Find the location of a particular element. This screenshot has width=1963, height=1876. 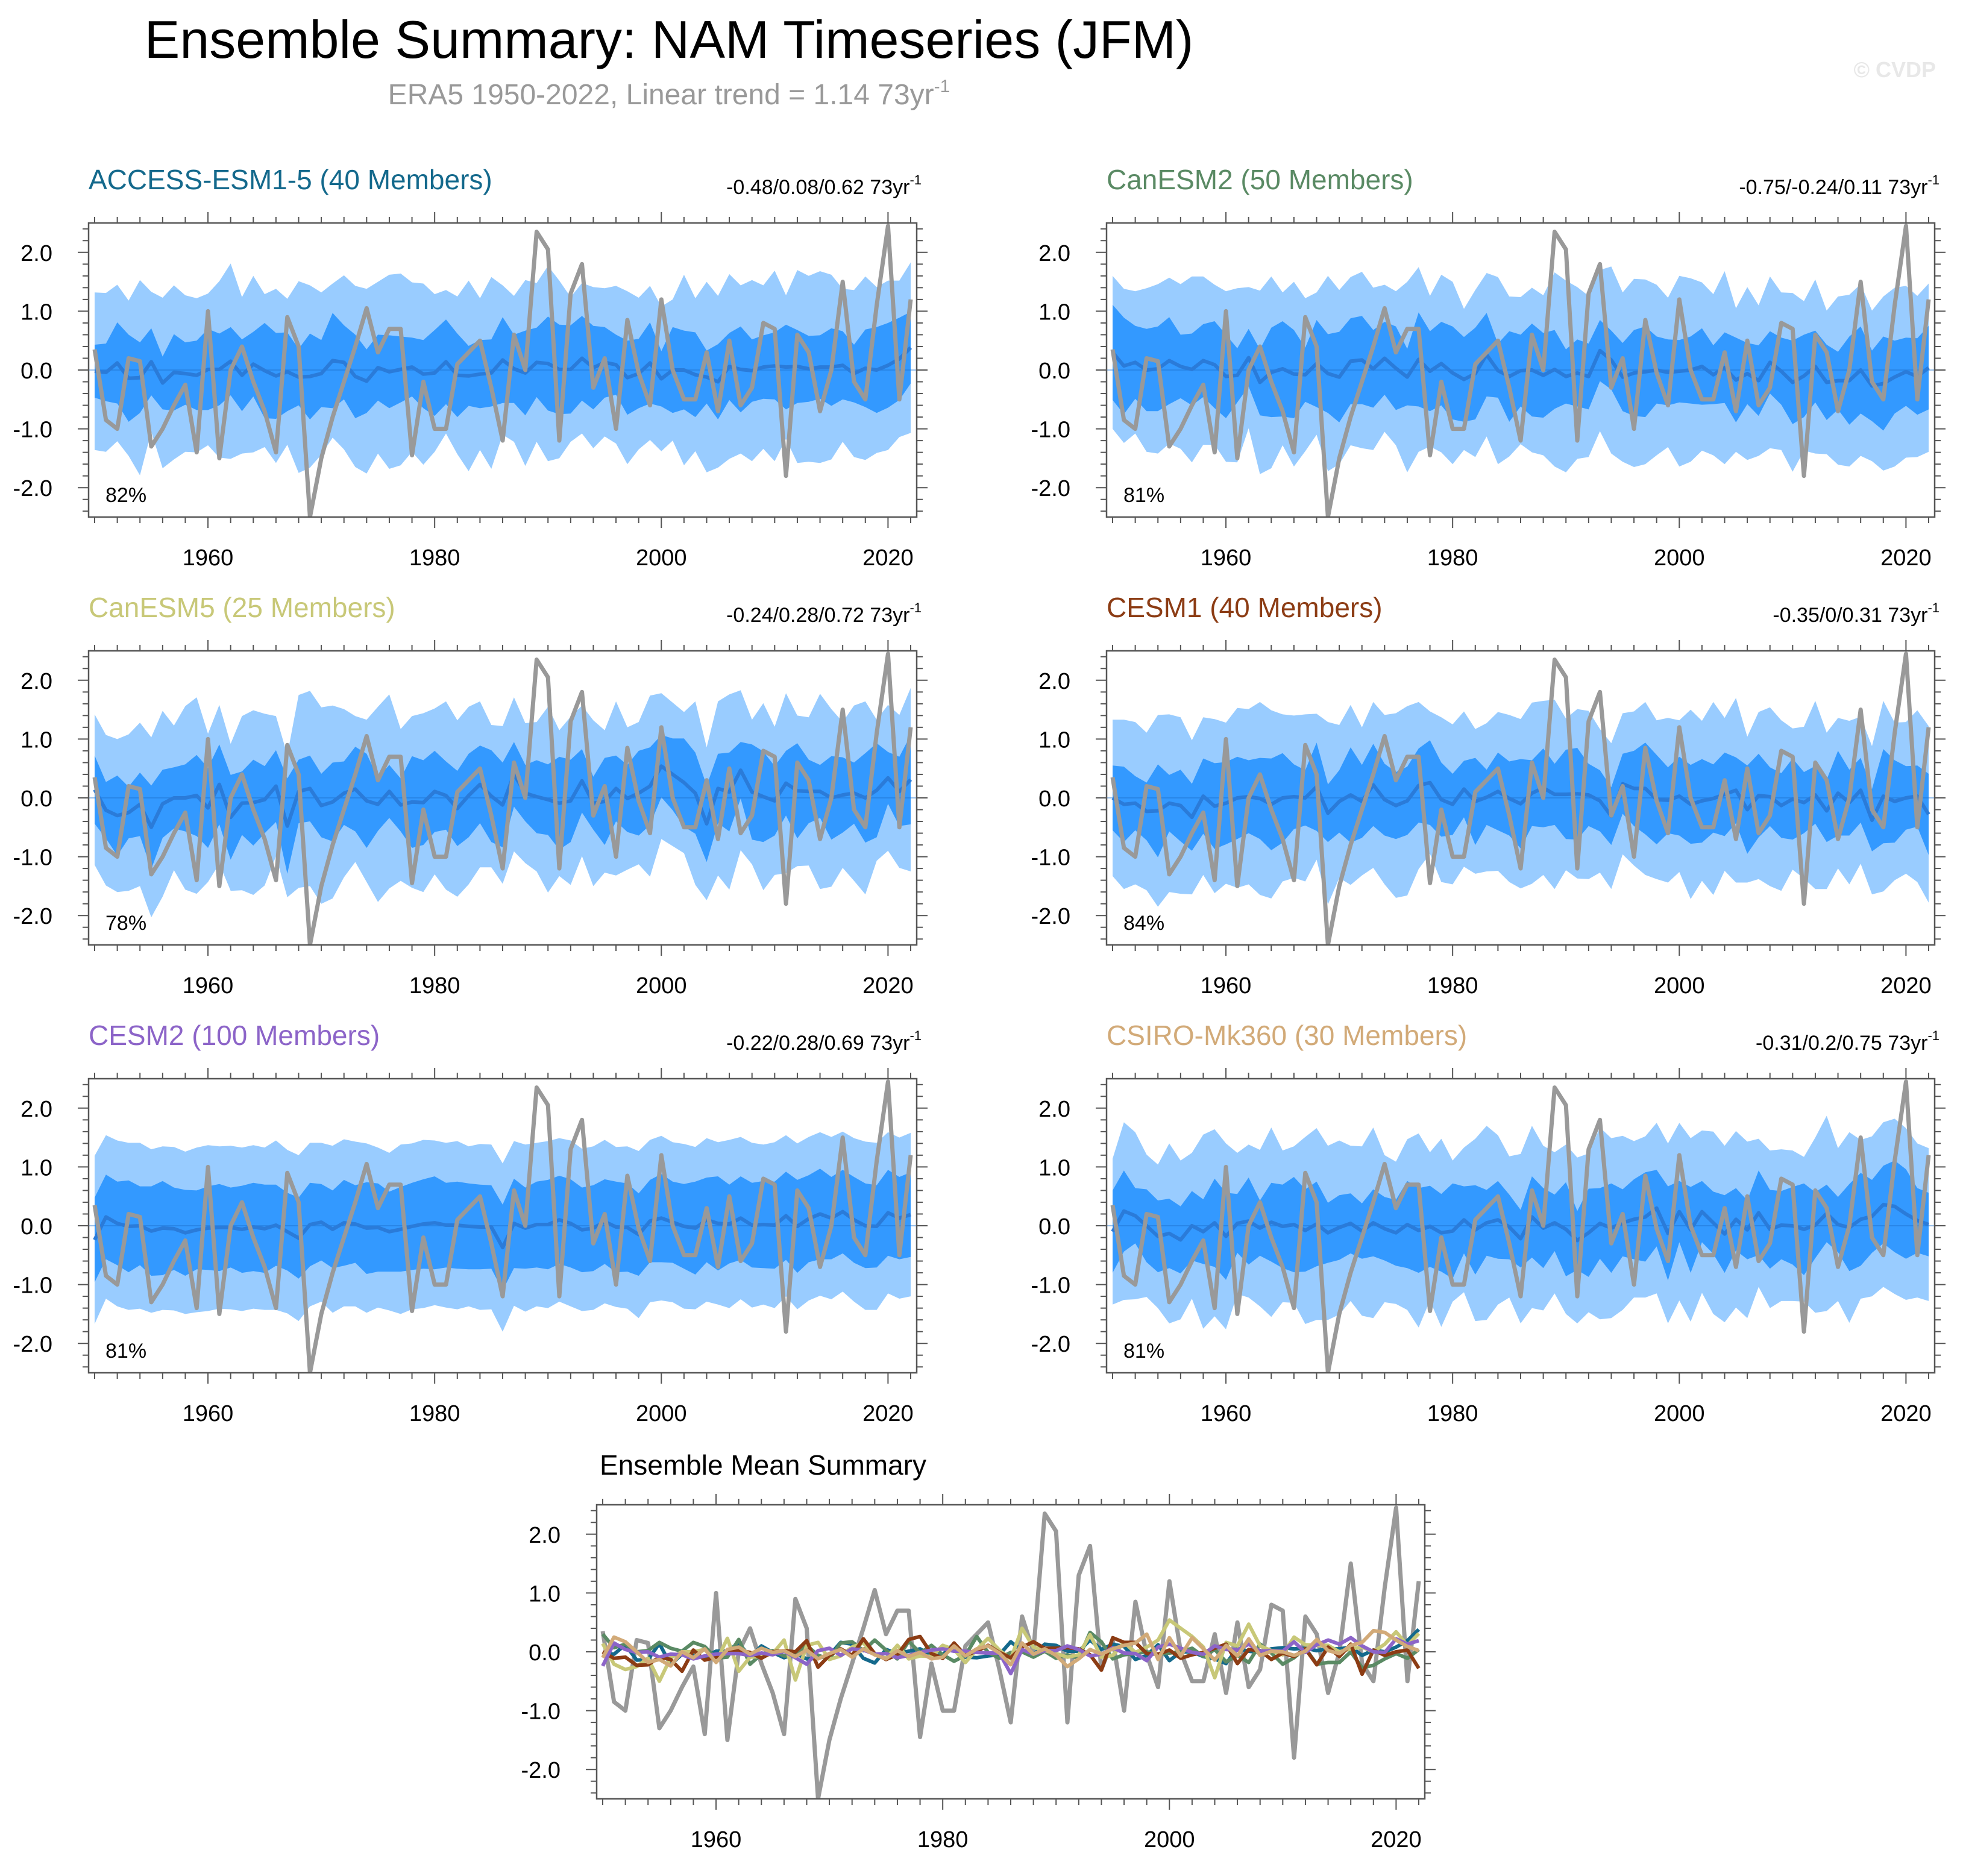

panel-title: CanESM2 (50 Members) is located at coordinates (1260, 179).